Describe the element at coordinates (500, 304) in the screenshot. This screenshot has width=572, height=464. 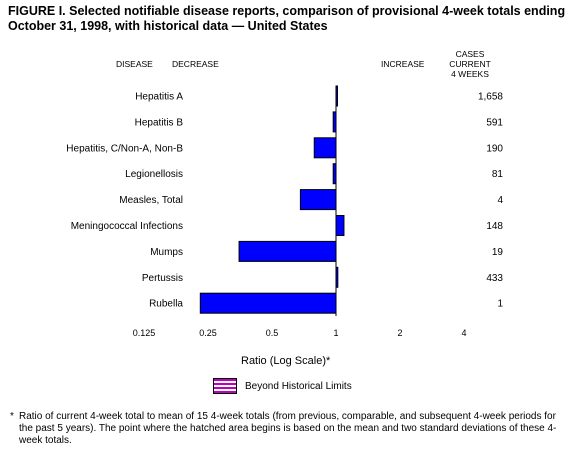
I see `cases-value: 1` at that location.